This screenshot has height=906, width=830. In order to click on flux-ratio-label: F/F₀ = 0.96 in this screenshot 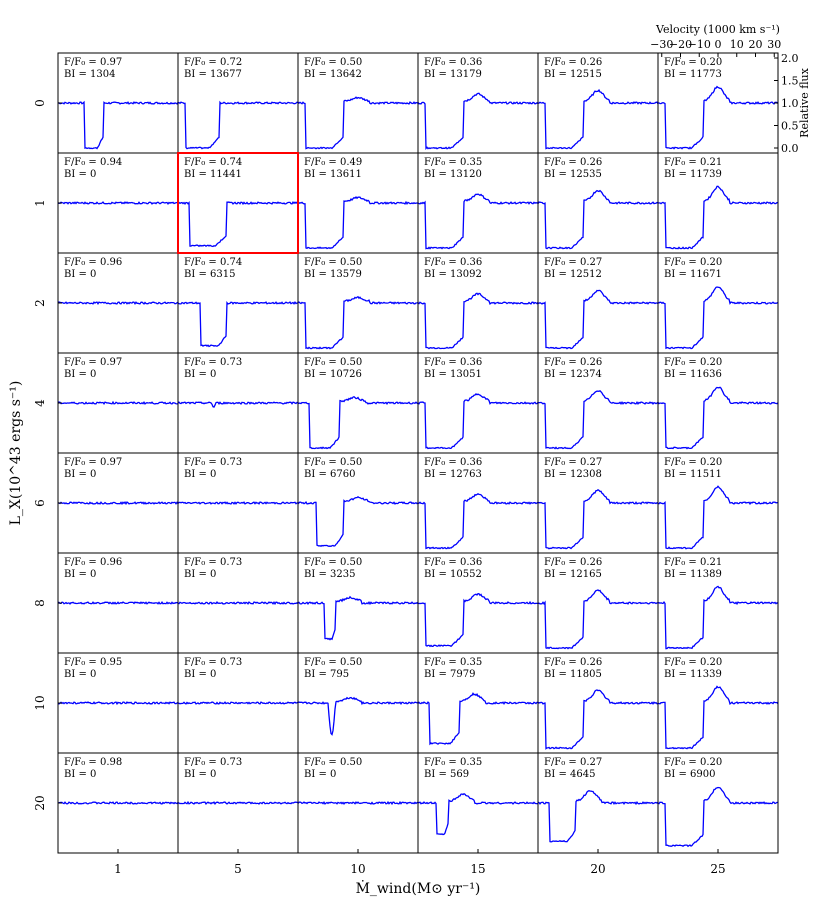, I will do `click(93, 562)`.